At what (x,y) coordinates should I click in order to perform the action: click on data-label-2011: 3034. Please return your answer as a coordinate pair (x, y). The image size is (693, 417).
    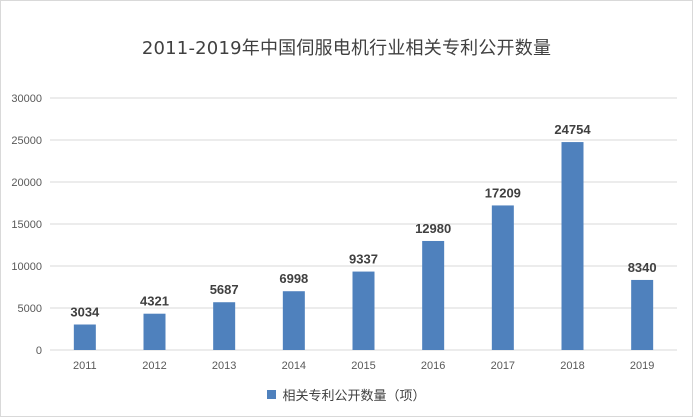
    Looking at the image, I should click on (85, 312).